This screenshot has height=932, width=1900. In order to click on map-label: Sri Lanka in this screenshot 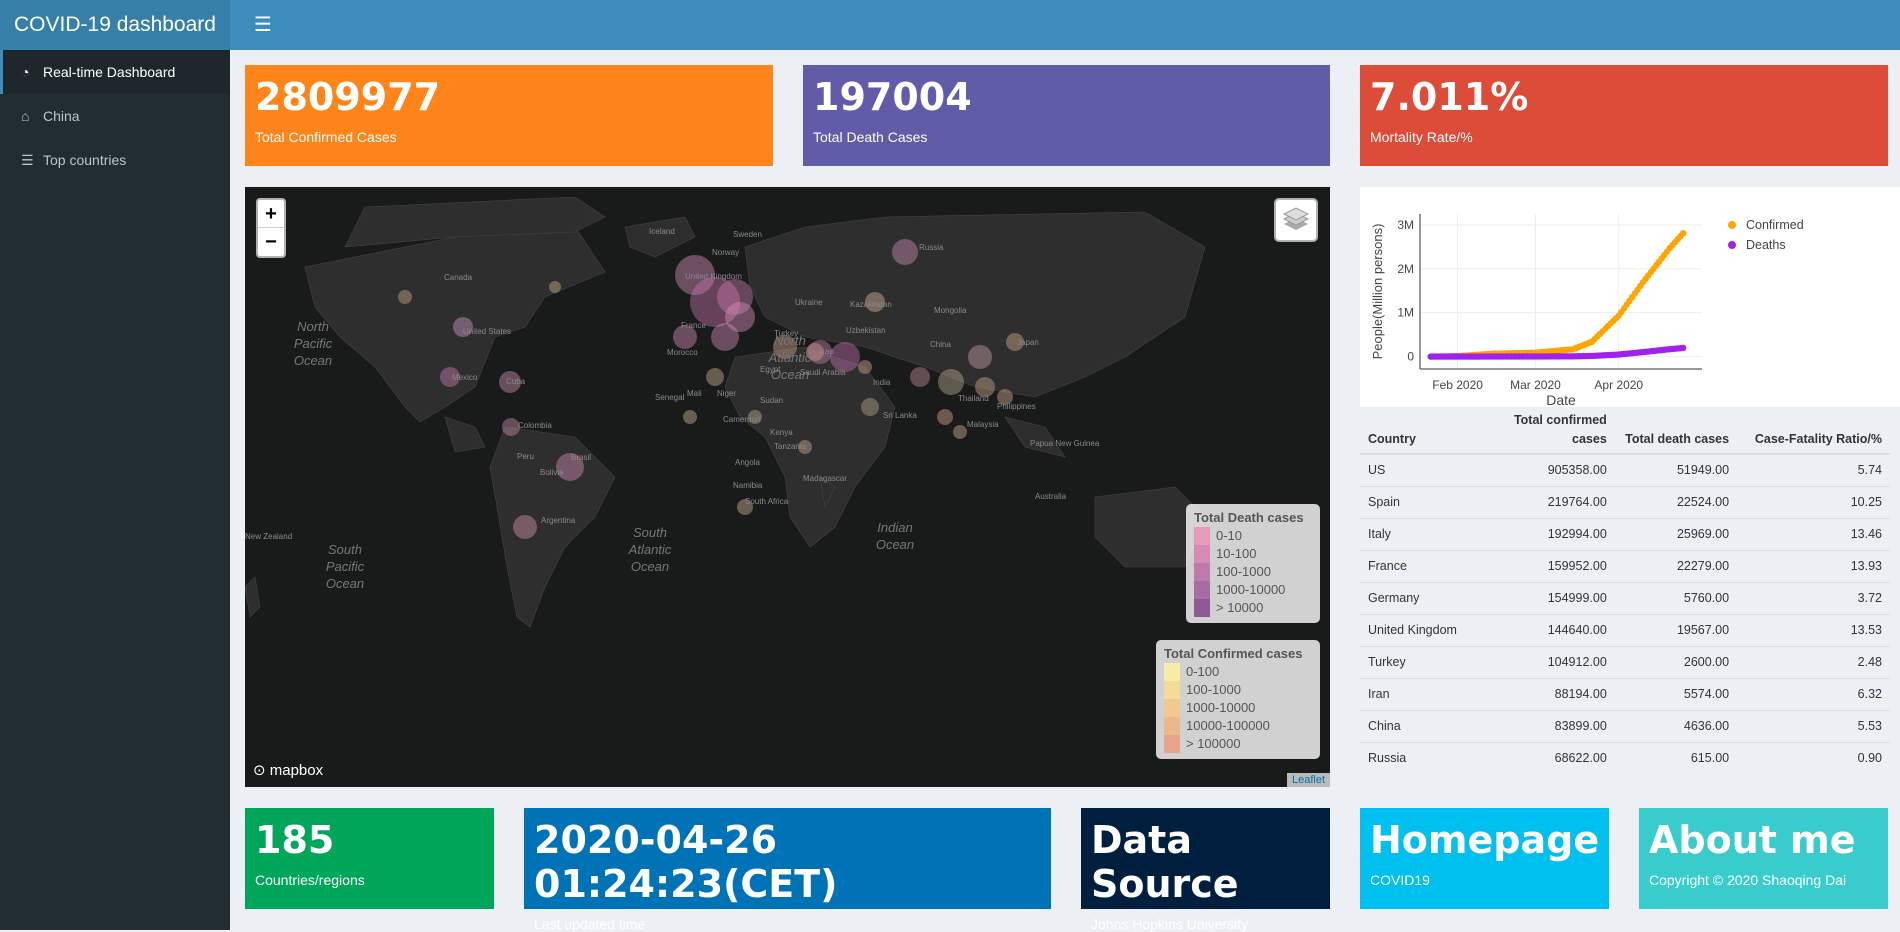, I will do `click(900, 415)`.